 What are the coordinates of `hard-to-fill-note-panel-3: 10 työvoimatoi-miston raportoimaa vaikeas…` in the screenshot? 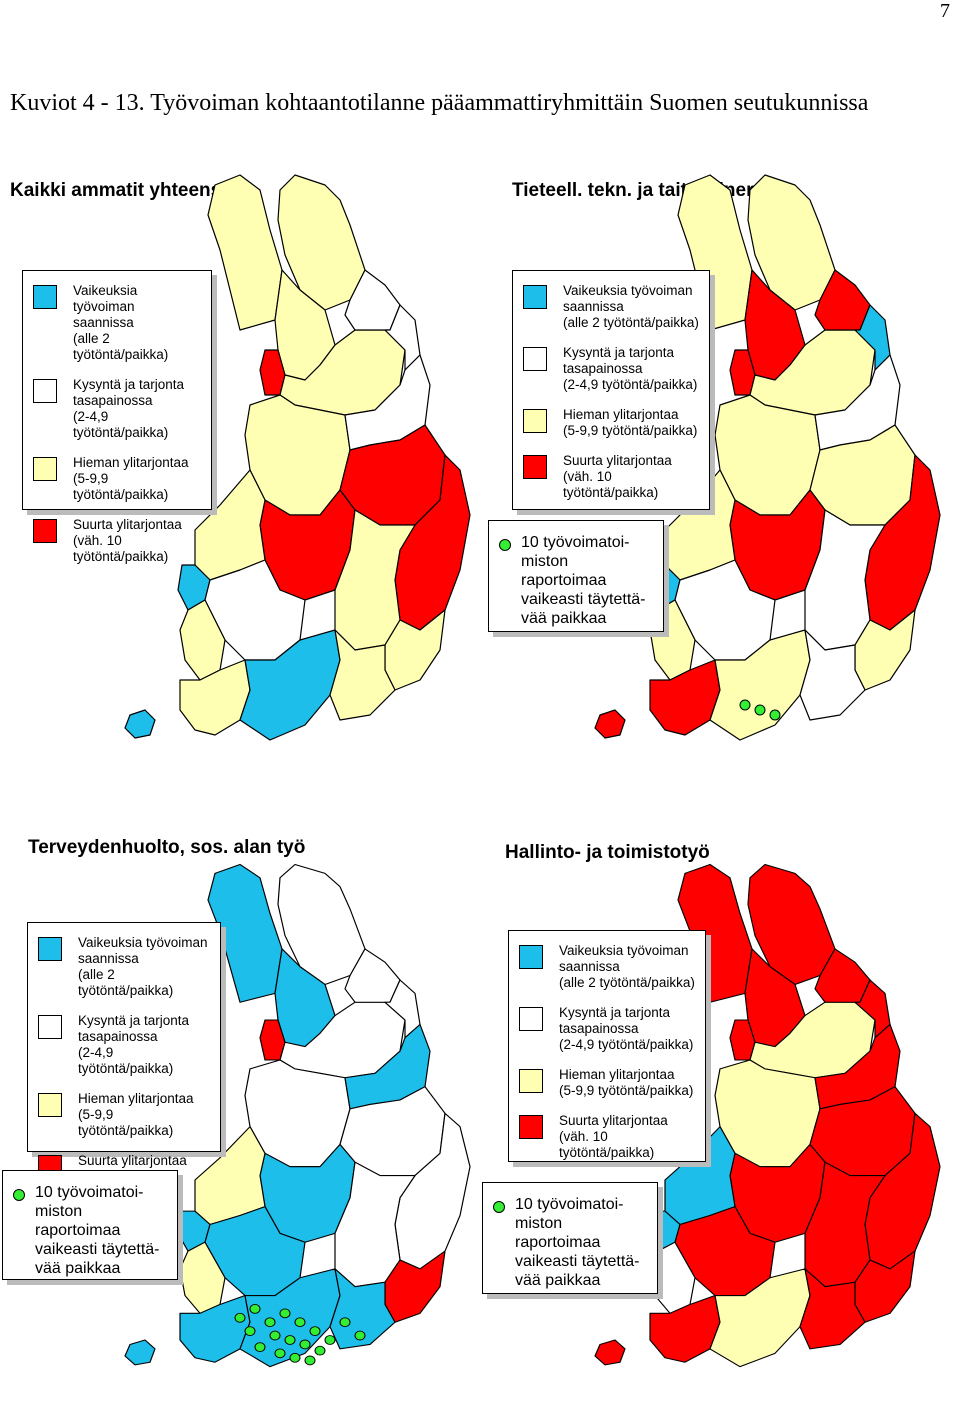 It's located at (90, 1225).